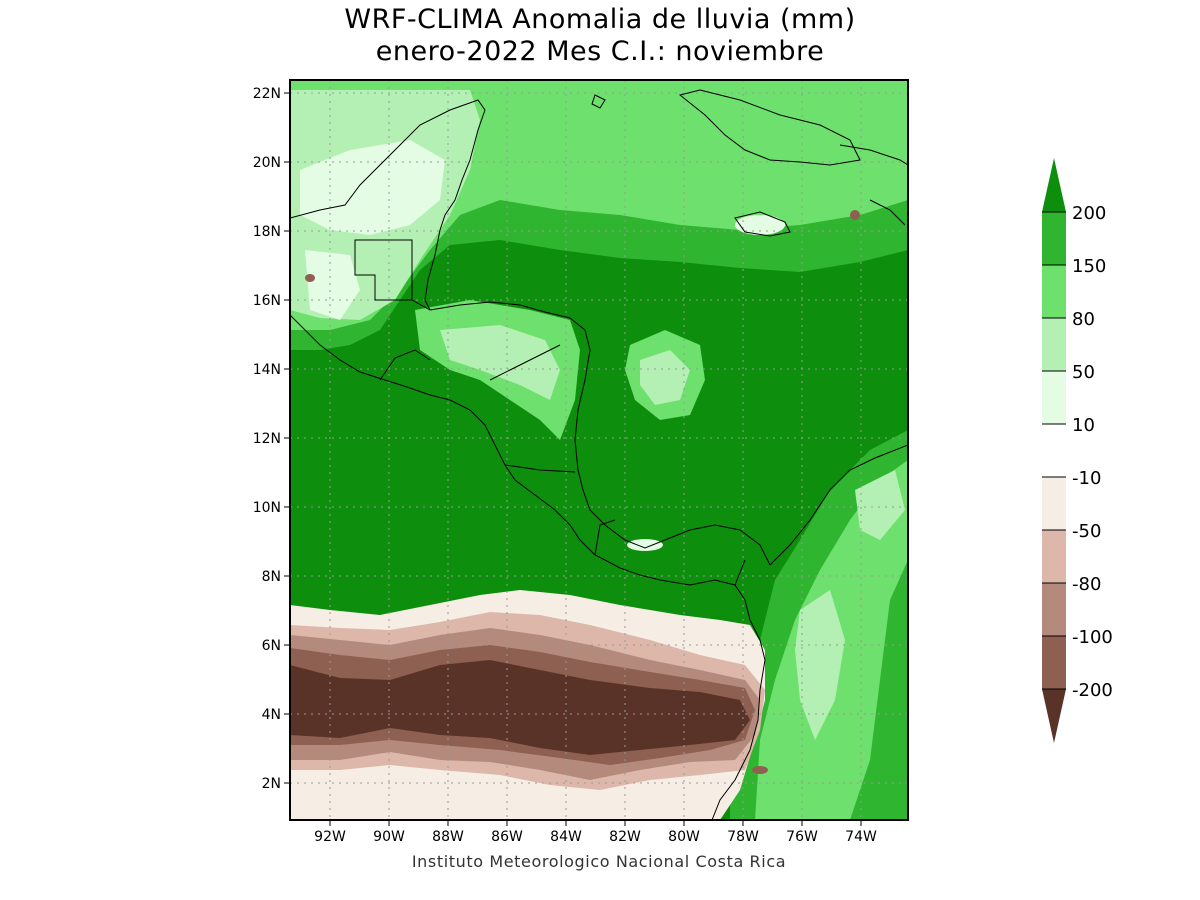 The height and width of the screenshot is (900, 1200). What do you see at coordinates (271, 646) in the screenshot?
I see `lat-label: 6N` at bounding box center [271, 646].